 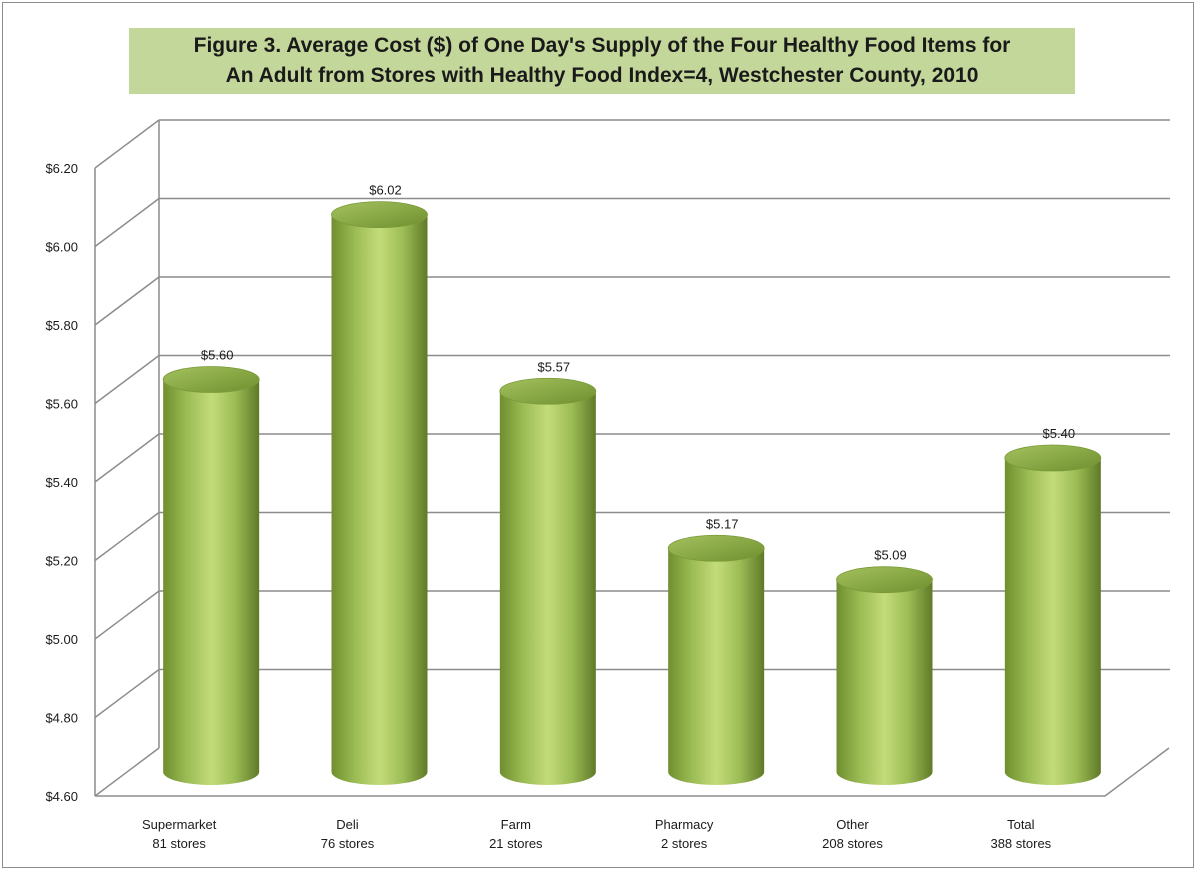 What do you see at coordinates (179, 824) in the screenshot?
I see `category-label: Supermarket` at bounding box center [179, 824].